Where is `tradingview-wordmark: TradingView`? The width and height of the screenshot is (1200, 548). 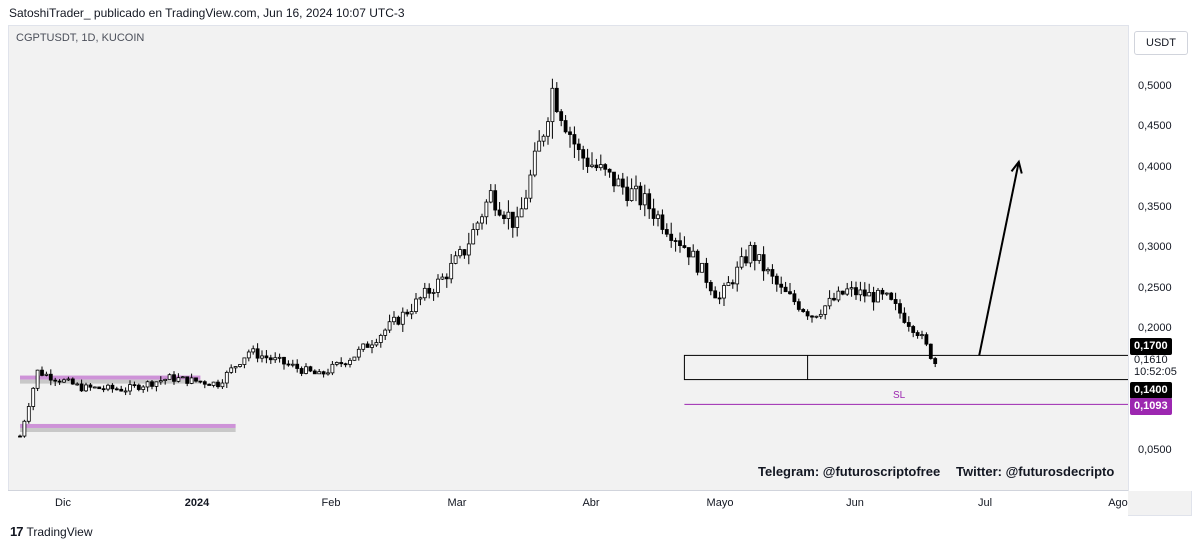
tradingview-wordmark: TradingView is located at coordinates (59, 531).